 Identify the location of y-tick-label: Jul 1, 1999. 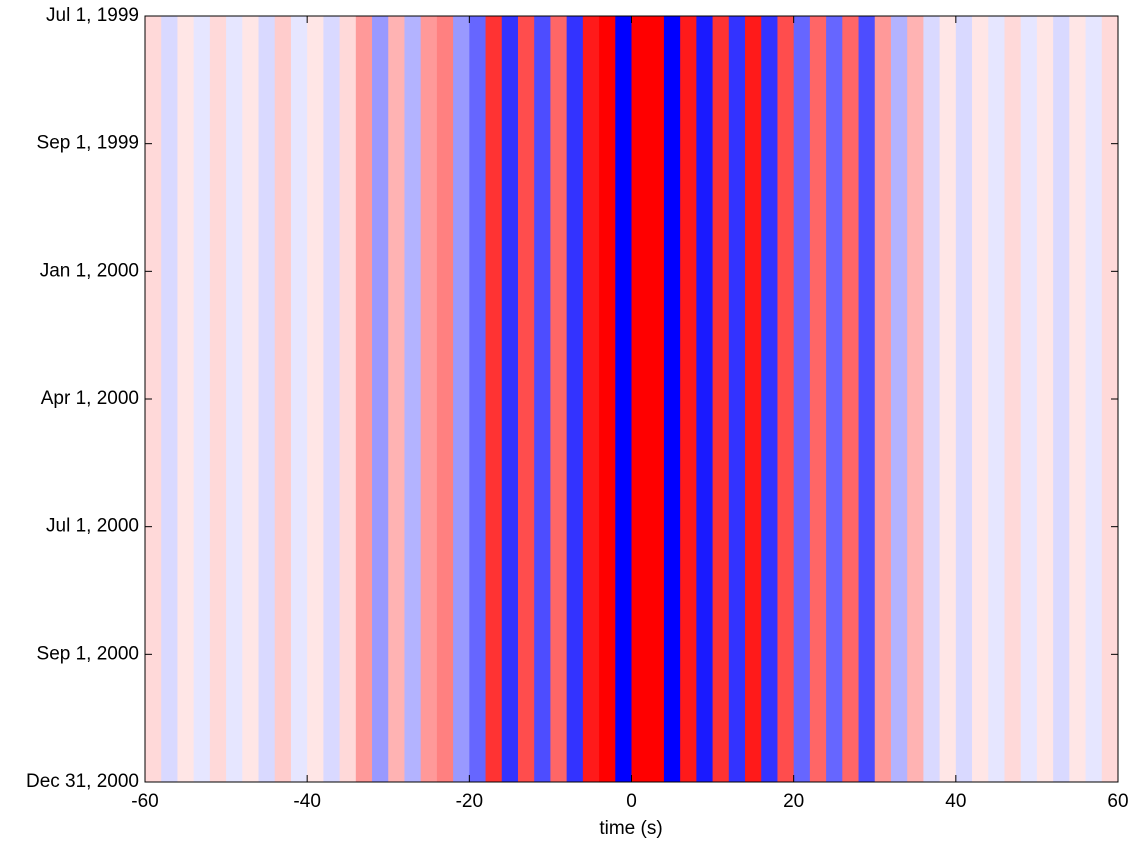
(92, 15).